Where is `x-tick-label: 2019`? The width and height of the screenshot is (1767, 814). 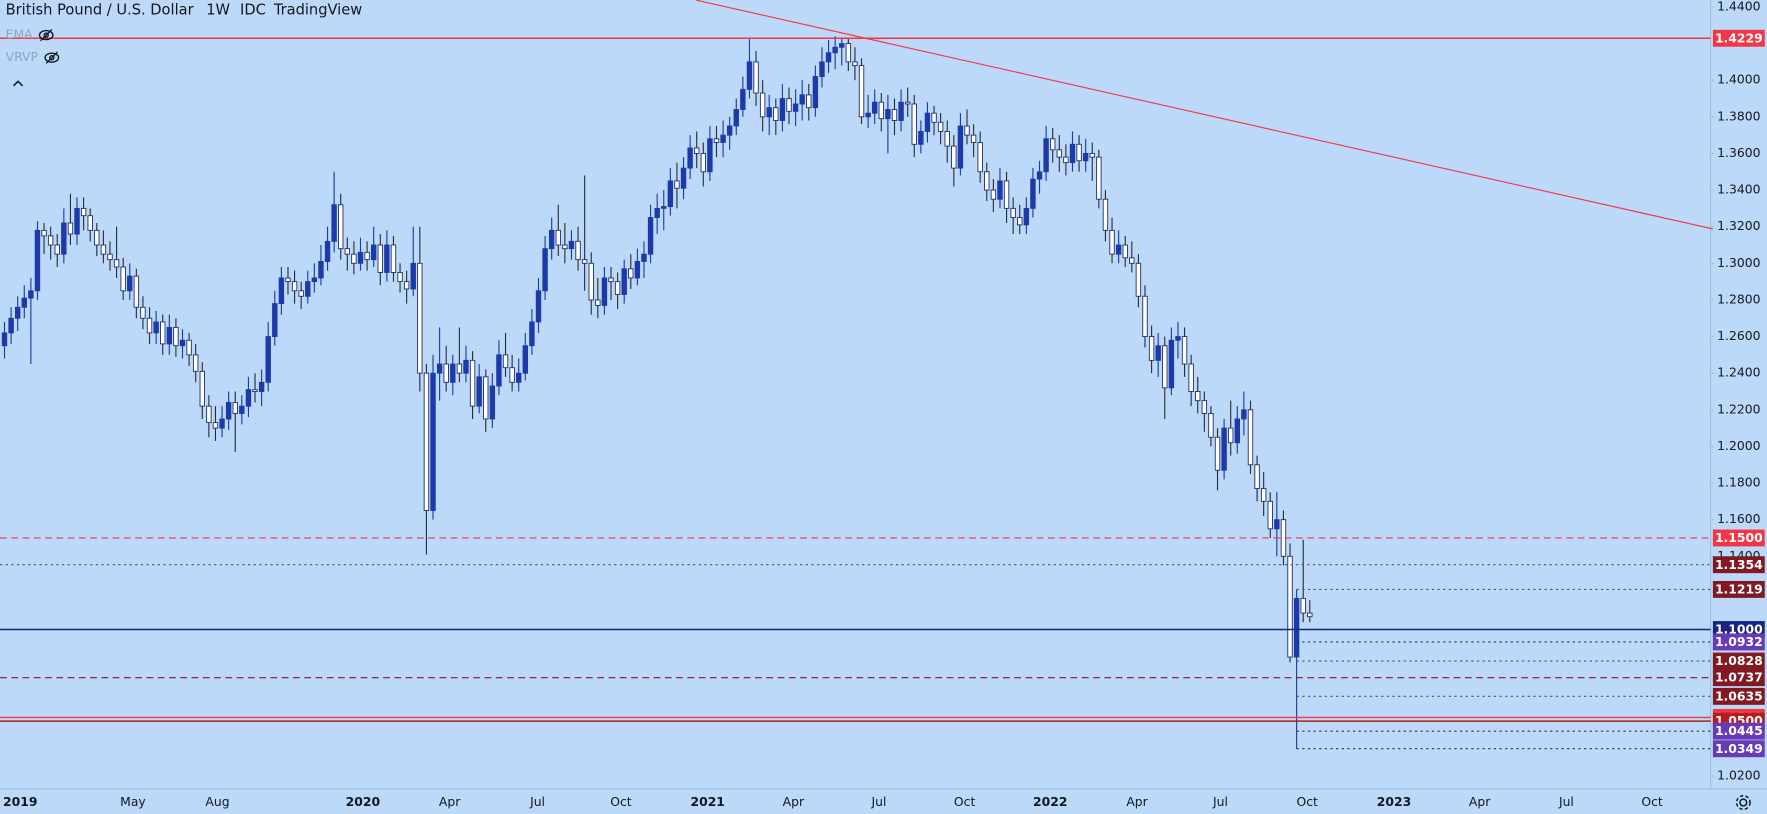 x-tick-label: 2019 is located at coordinates (20, 801).